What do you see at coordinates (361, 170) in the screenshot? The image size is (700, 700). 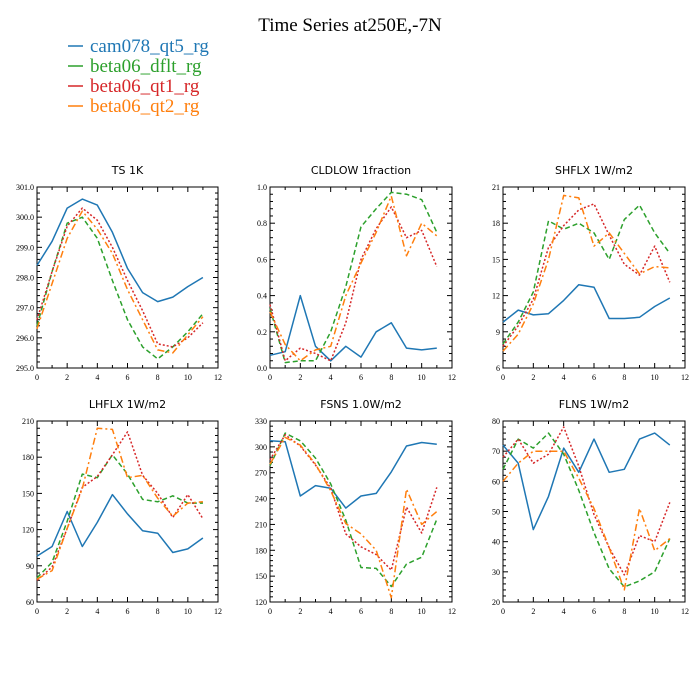 I see `panel-title: CLDLOW 1fraction` at bounding box center [361, 170].